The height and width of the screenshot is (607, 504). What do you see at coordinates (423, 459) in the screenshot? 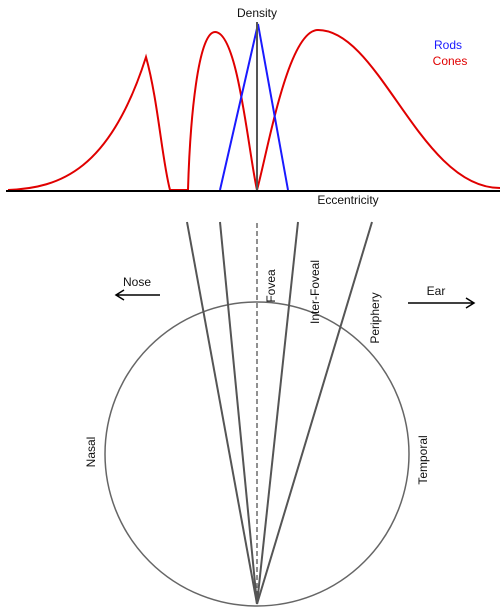
I see `temporal-label: Temporal` at bounding box center [423, 459].